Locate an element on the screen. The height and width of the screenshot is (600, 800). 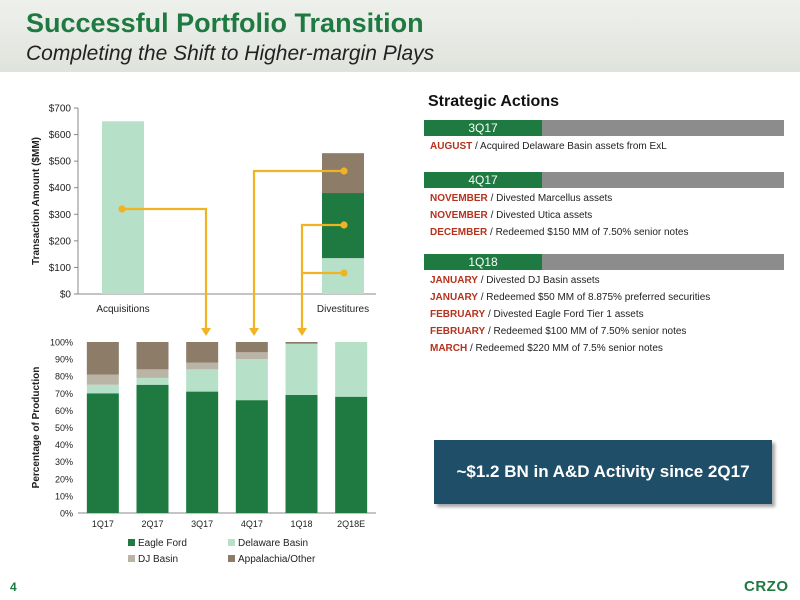
page-title: Successful Portfolio Transition is located at coordinates (225, 23).